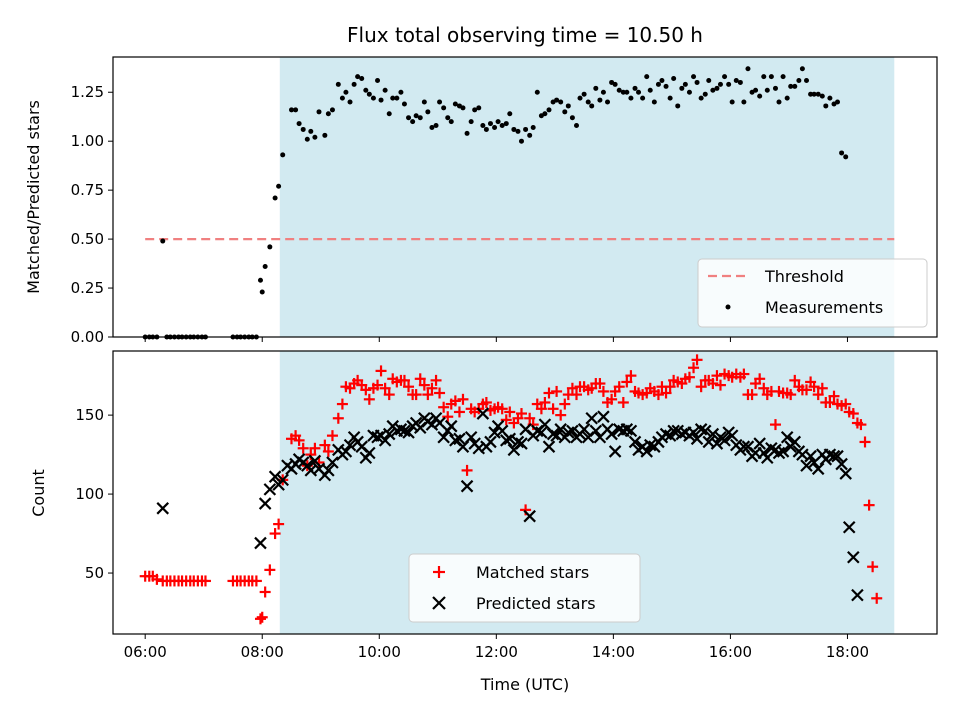 The image size is (960, 720). What do you see at coordinates (87, 239) in the screenshot?
I see `y-tick-label-ratio: 0.50` at bounding box center [87, 239].